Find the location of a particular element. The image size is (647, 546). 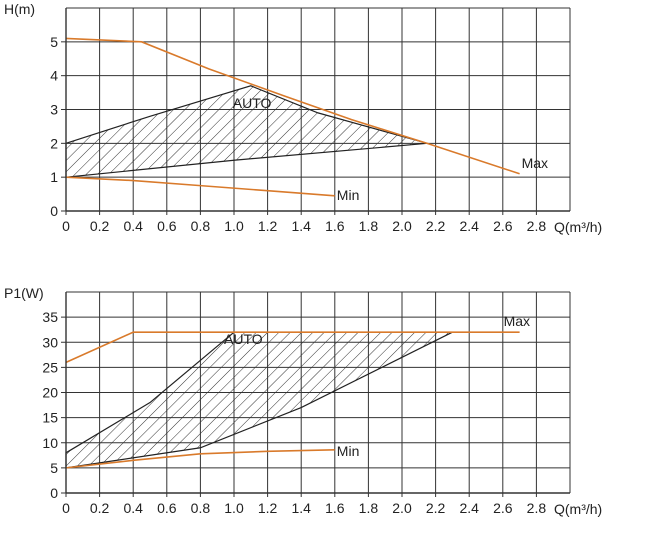

y-tick-label: 1 is located at coordinates (54, 177).